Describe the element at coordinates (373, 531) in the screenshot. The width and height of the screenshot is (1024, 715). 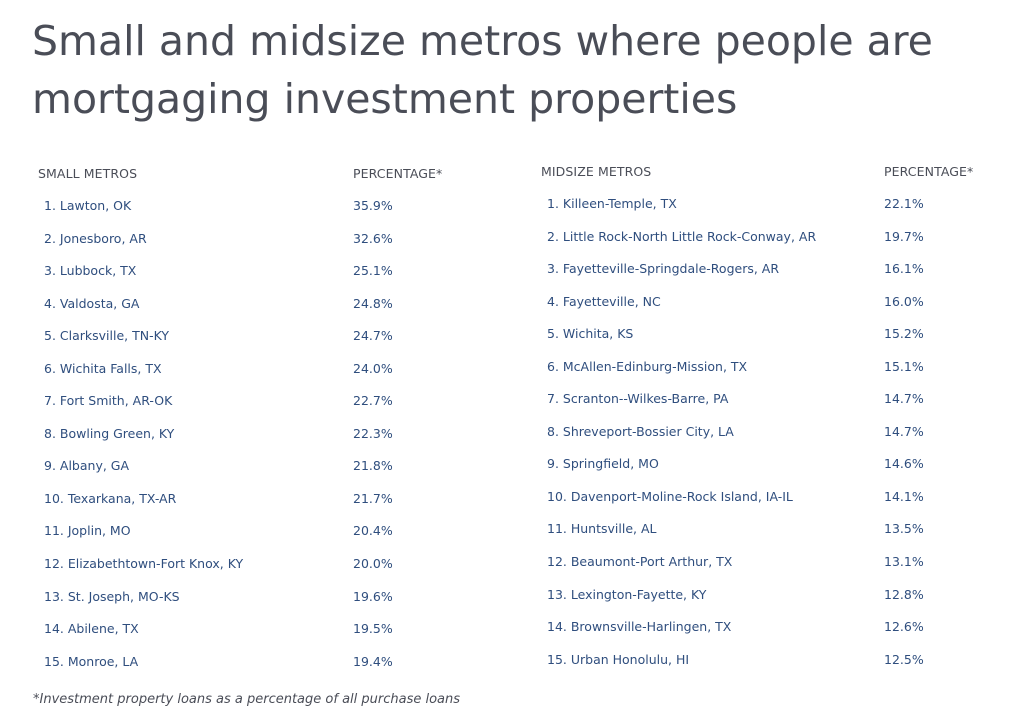
I see `percentage-cell: 20.4%` at that location.